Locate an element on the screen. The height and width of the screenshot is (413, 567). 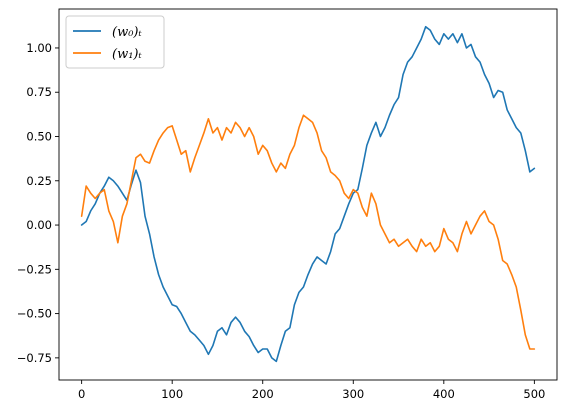
x-axis: 0 100 200 300 400 500 is located at coordinates (311, 390).